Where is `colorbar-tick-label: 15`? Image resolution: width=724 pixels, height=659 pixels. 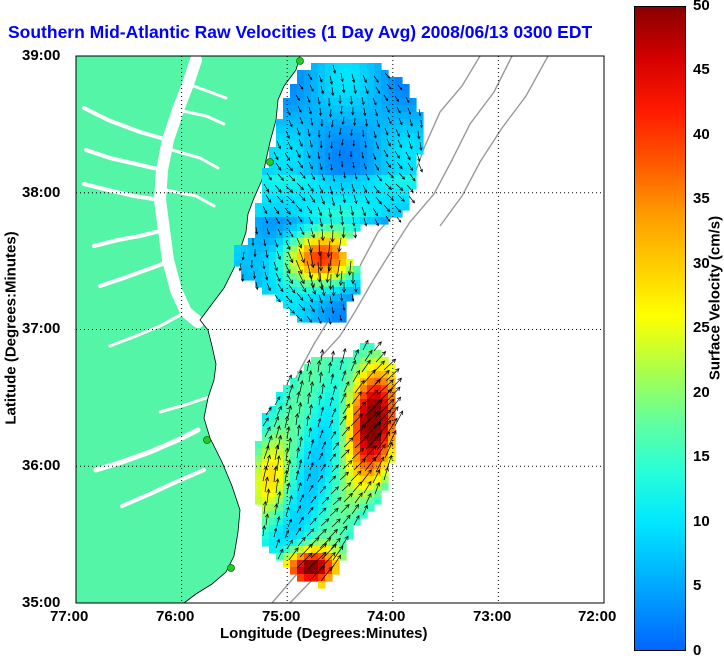
colorbar-tick-label: 15 is located at coordinates (701, 456).